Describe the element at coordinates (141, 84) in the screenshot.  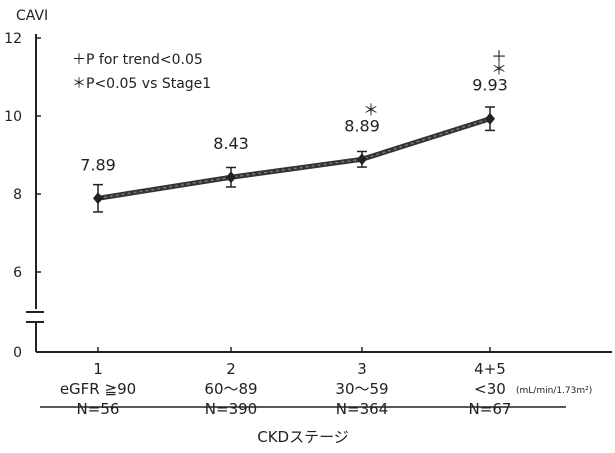
I see `legend-entry-significance: ＊P<0.05 vs Stage1` at that location.